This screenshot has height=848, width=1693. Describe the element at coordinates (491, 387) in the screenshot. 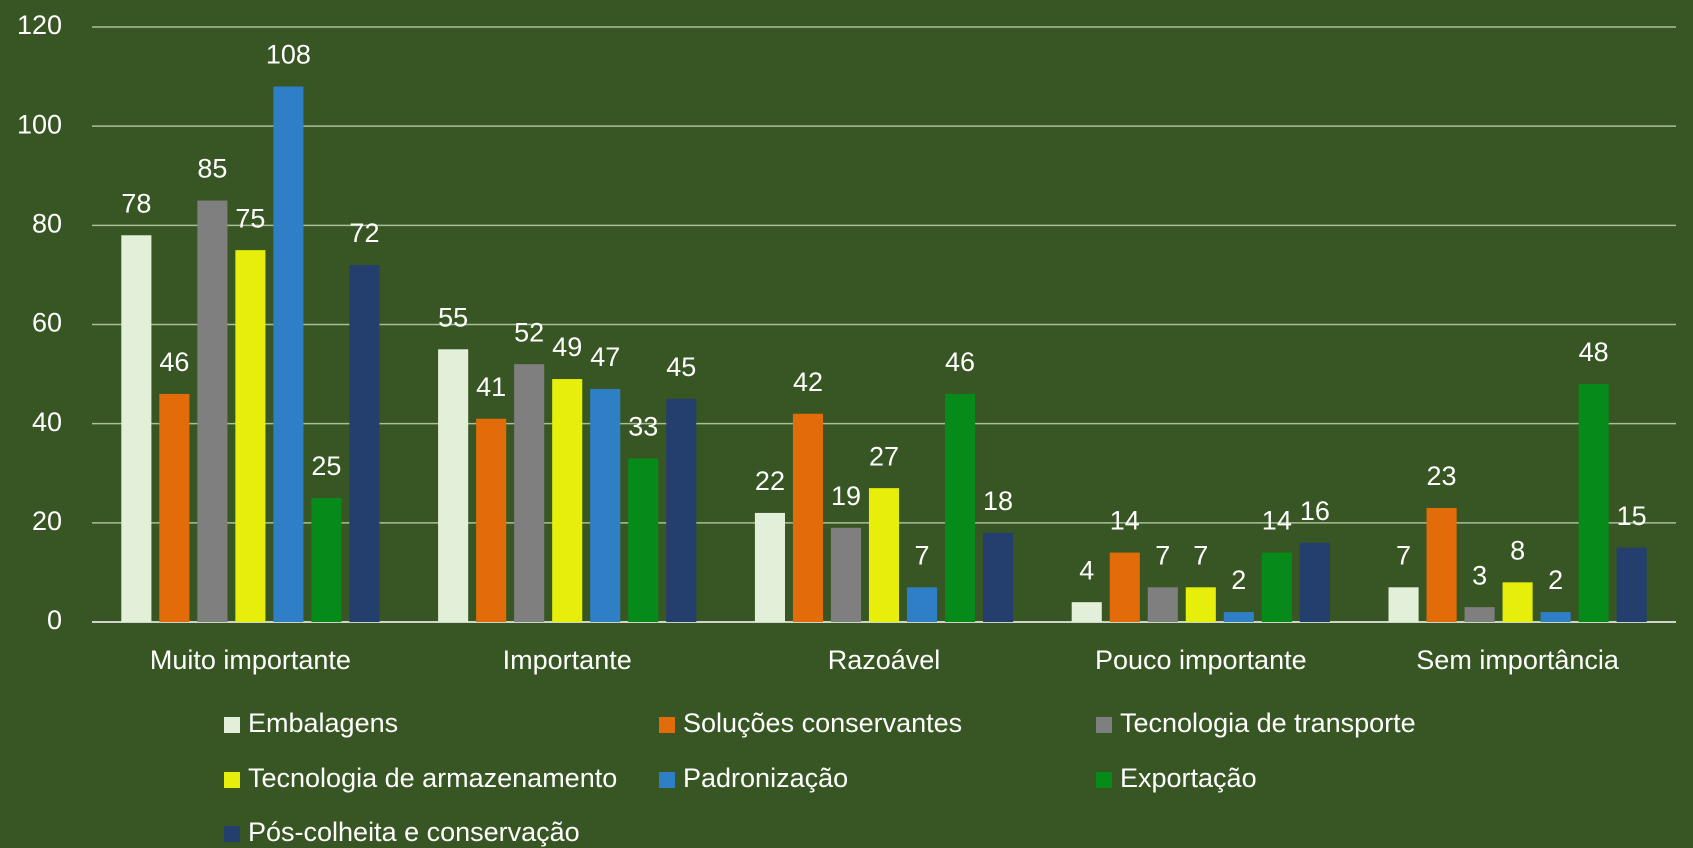

I see `value-label: 41` at that location.